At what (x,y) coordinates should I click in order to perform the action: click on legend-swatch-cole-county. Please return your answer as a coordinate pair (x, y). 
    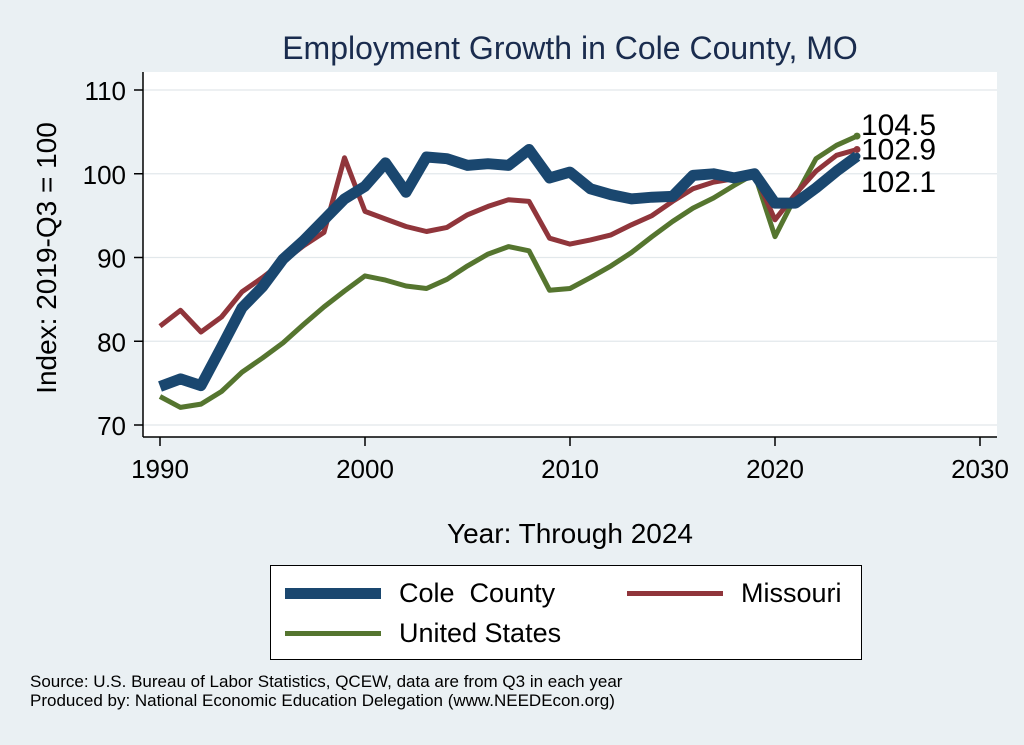
    Looking at the image, I should click on (333, 593).